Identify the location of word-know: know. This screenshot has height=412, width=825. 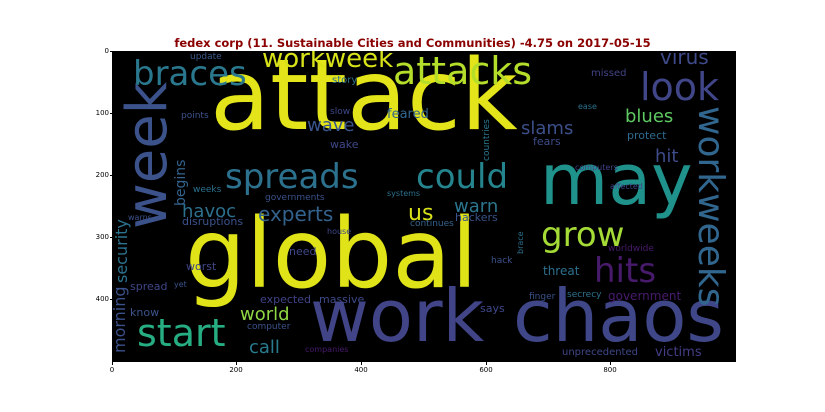
(145, 312).